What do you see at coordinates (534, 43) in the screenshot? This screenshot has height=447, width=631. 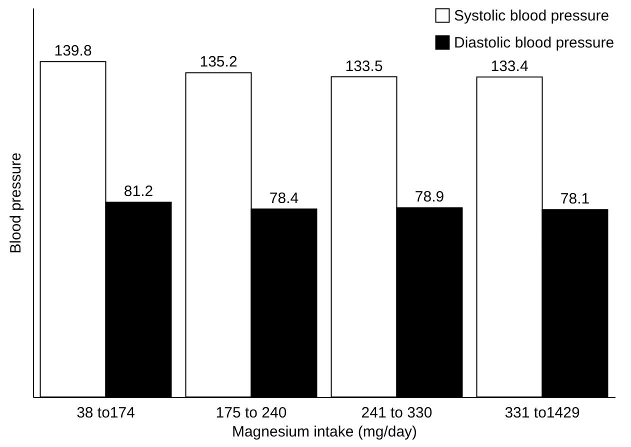 I see `legend-label: Diastolic blood pressure` at bounding box center [534, 43].